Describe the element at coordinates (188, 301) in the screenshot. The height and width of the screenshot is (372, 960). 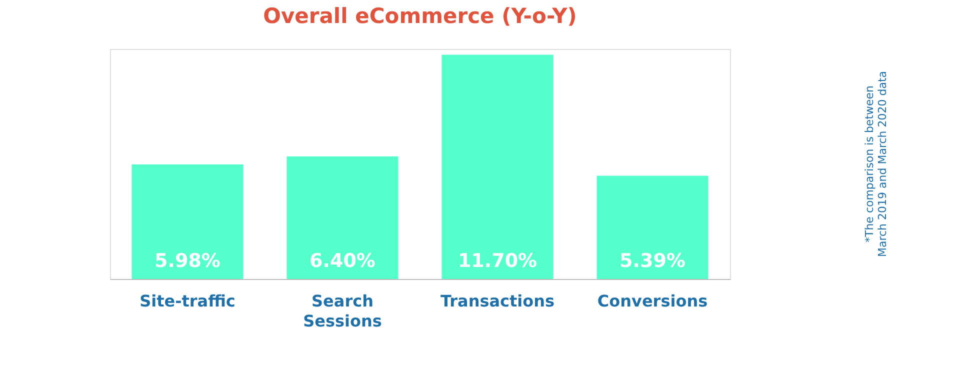
I see `x-tick-label: Site-traffic` at that location.